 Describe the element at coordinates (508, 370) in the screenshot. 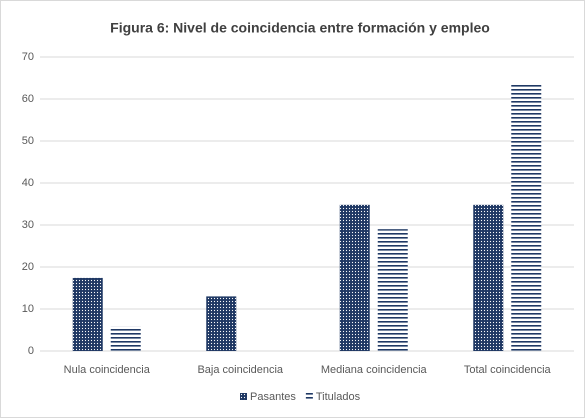

I see `x-tick-label: Total coincidencia` at that location.